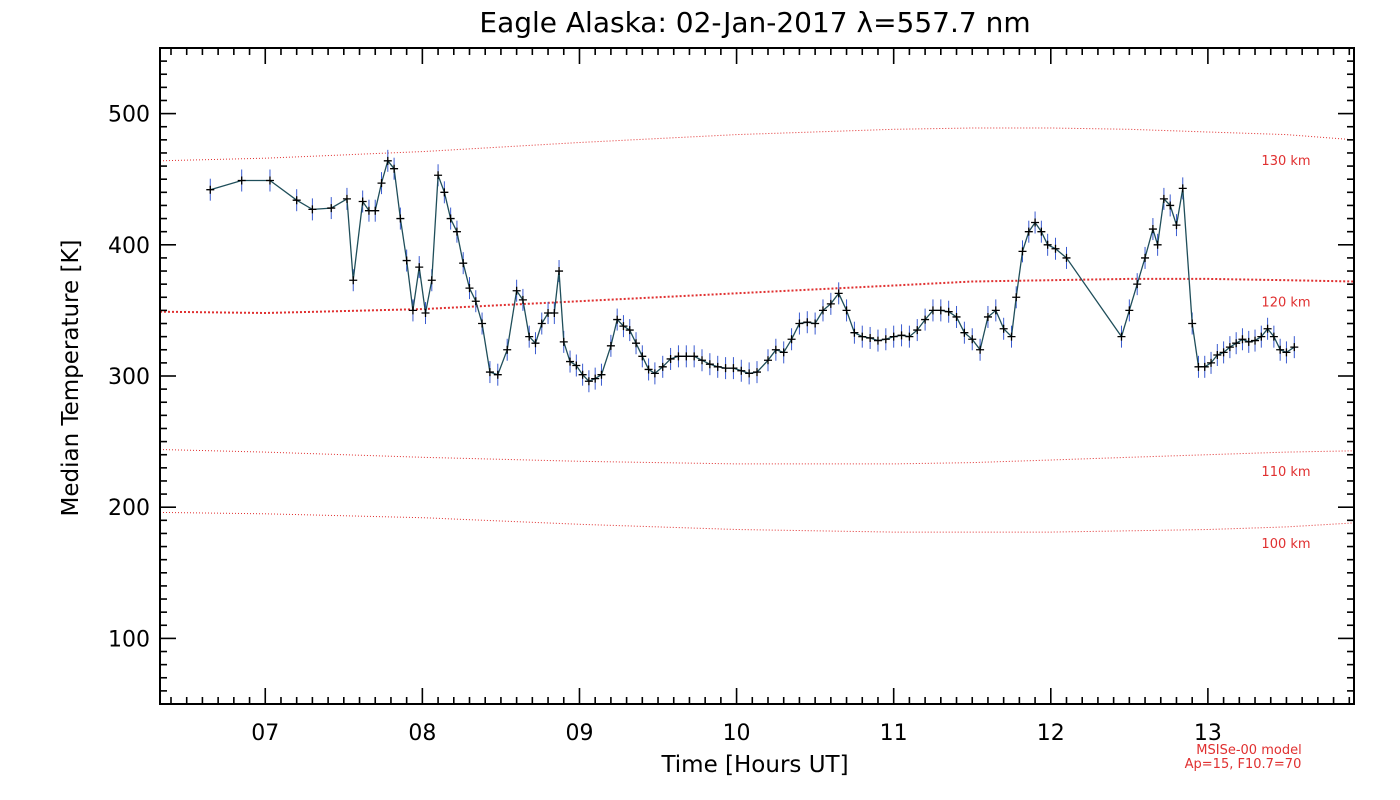 The width and height of the screenshot is (1400, 800). I want to click on model-annotation: MSISe-00 model, so click(1248, 750).